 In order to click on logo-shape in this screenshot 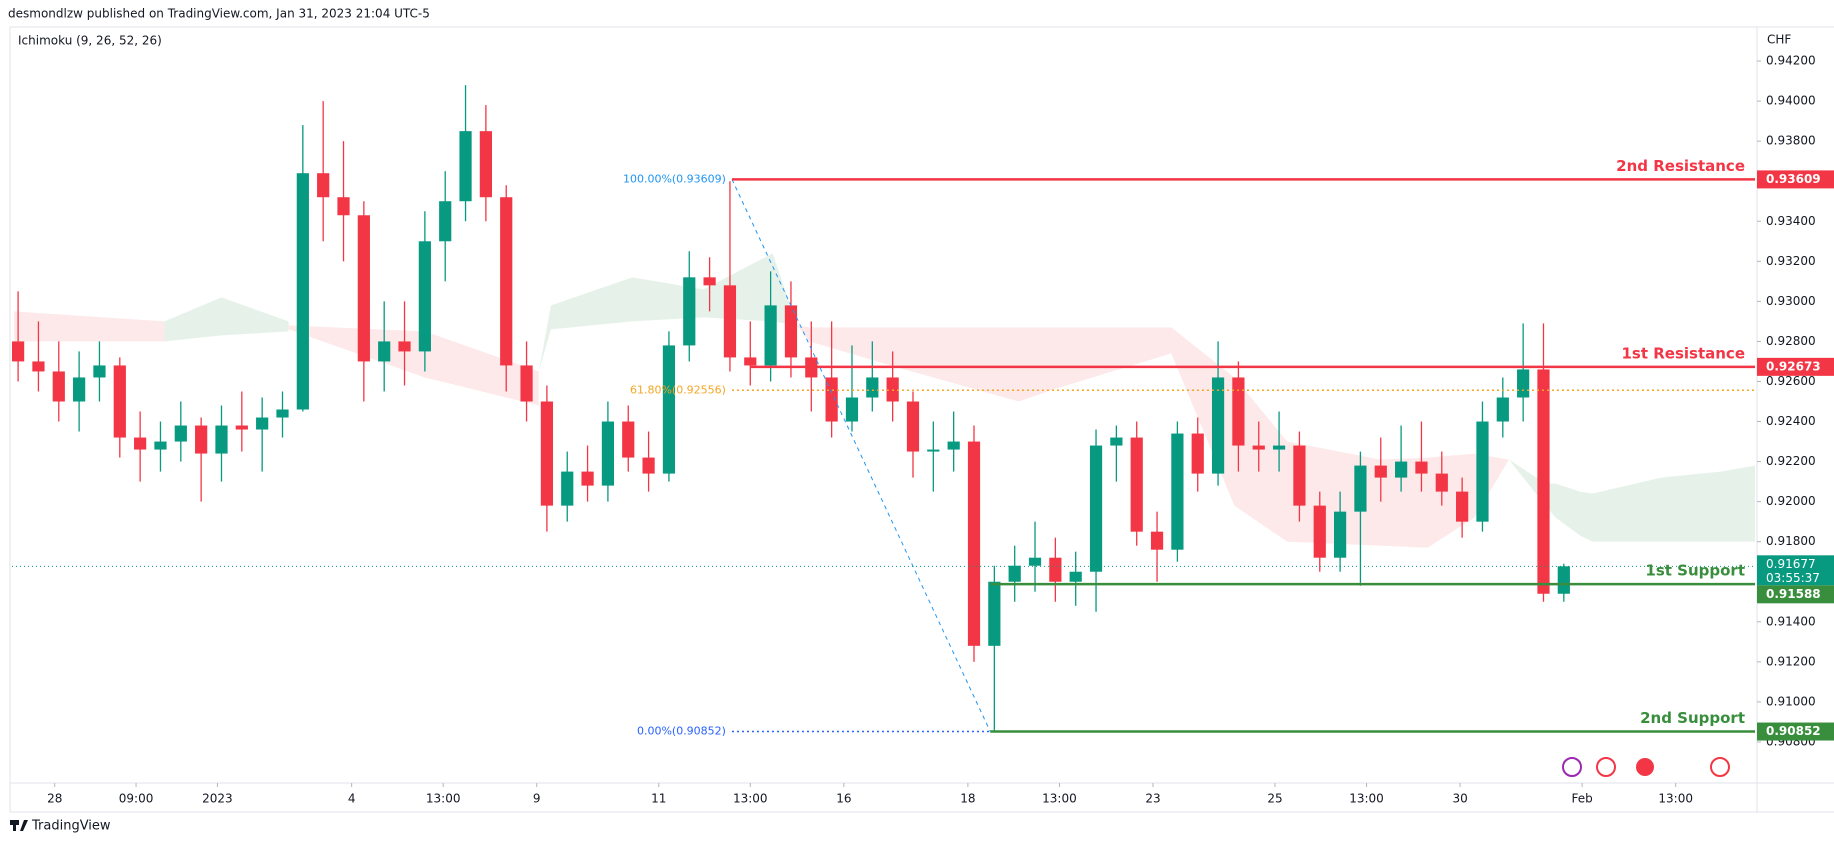, I will do `click(14, 825)`.